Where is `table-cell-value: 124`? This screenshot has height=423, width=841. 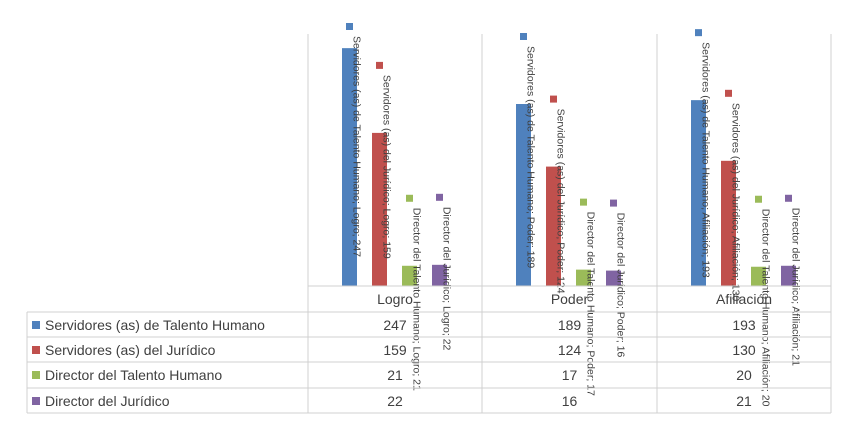
table-cell-value: 124 is located at coordinates (570, 350).